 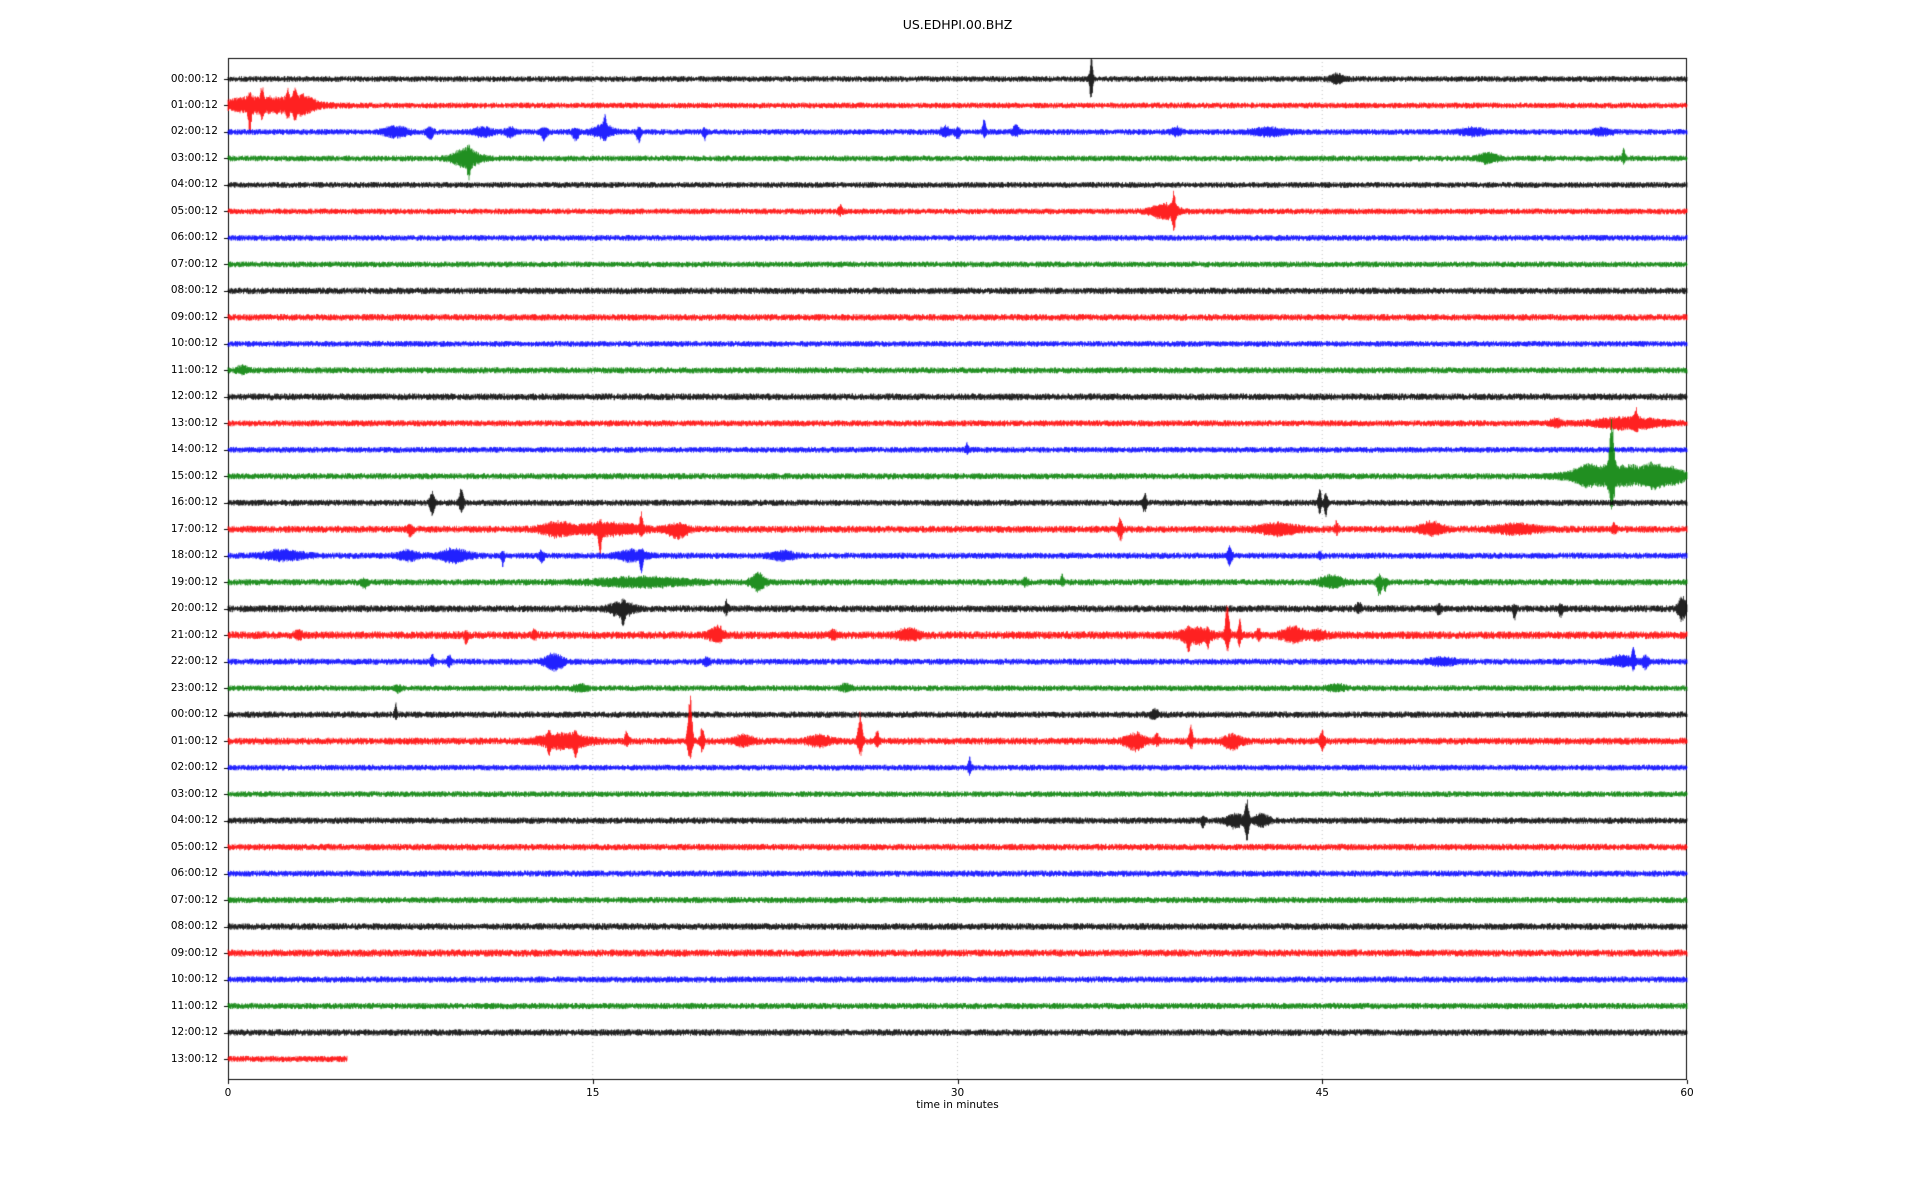 What do you see at coordinates (194, 608) in the screenshot?
I see `trace-label: 20:00:12` at bounding box center [194, 608].